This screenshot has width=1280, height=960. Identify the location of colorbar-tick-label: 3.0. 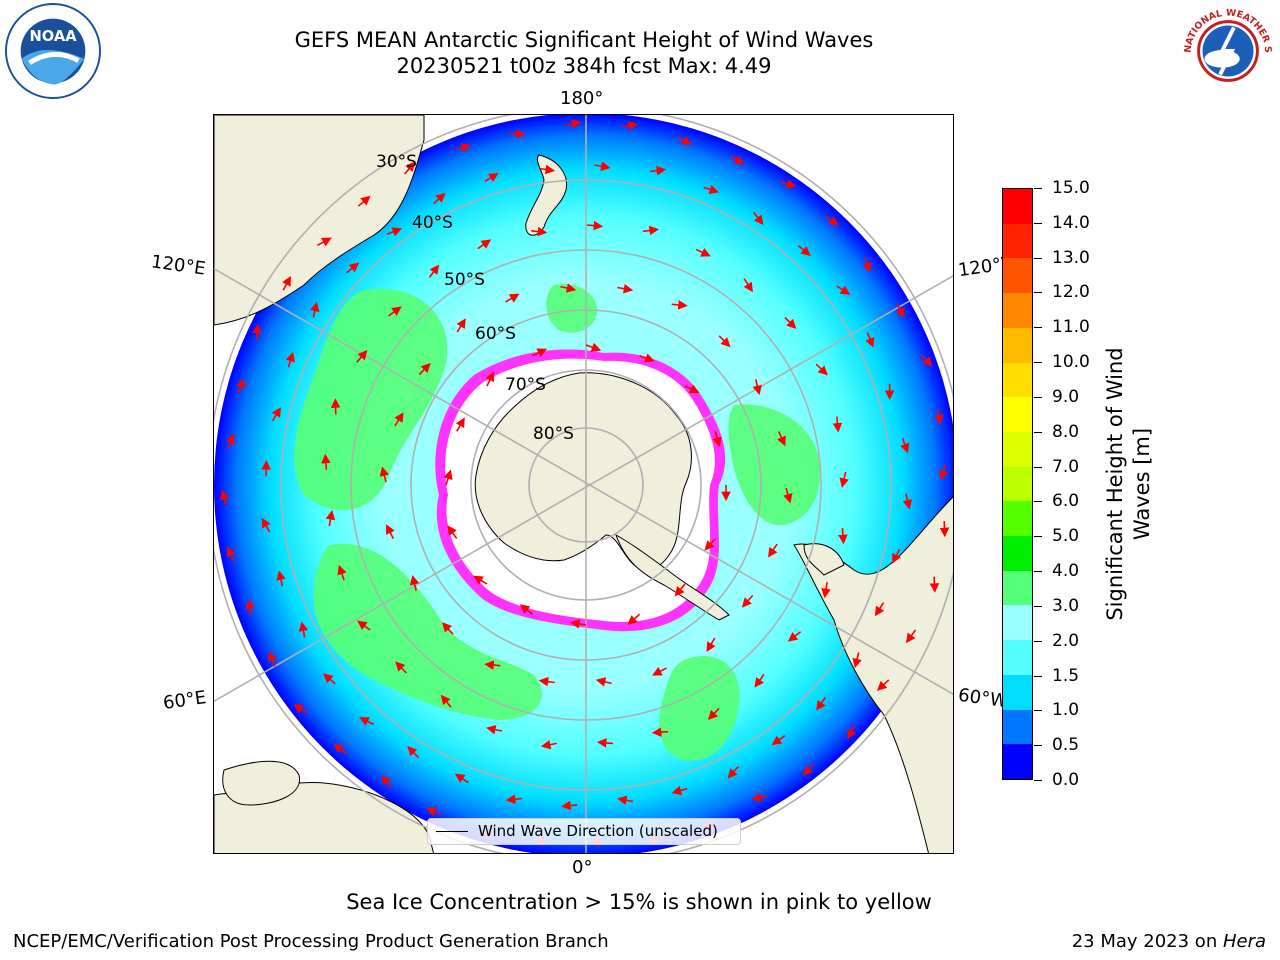
(1066, 605).